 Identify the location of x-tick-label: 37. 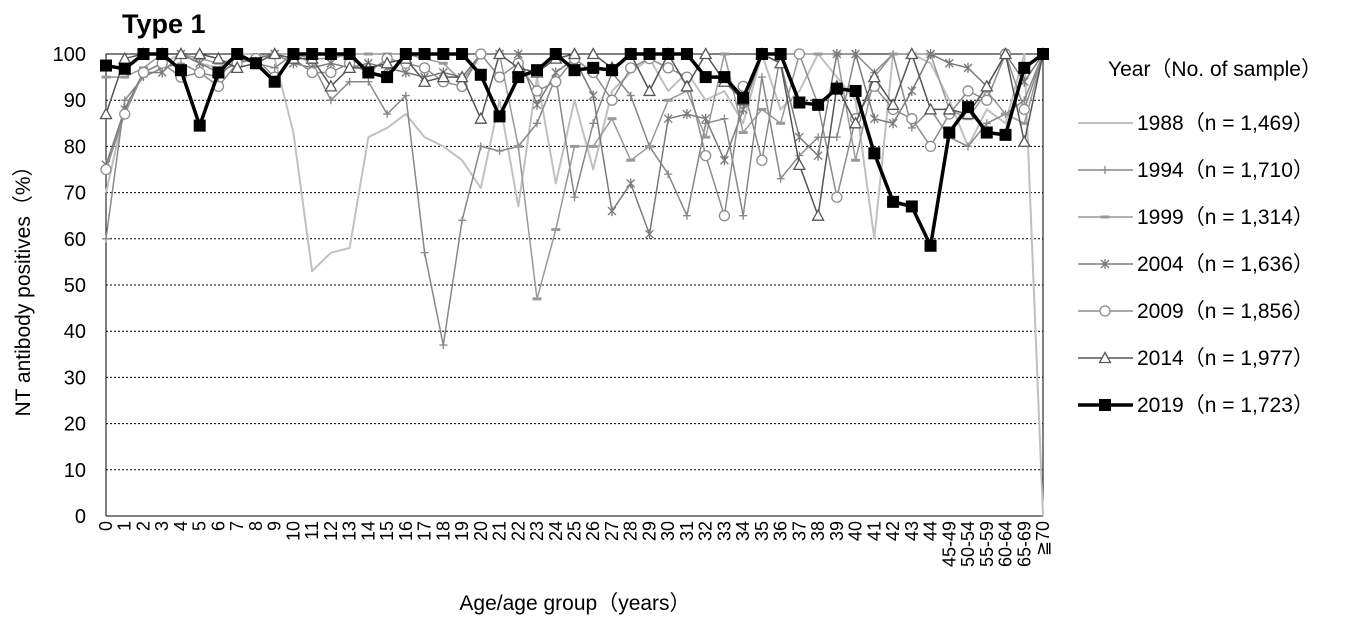
(799, 531).